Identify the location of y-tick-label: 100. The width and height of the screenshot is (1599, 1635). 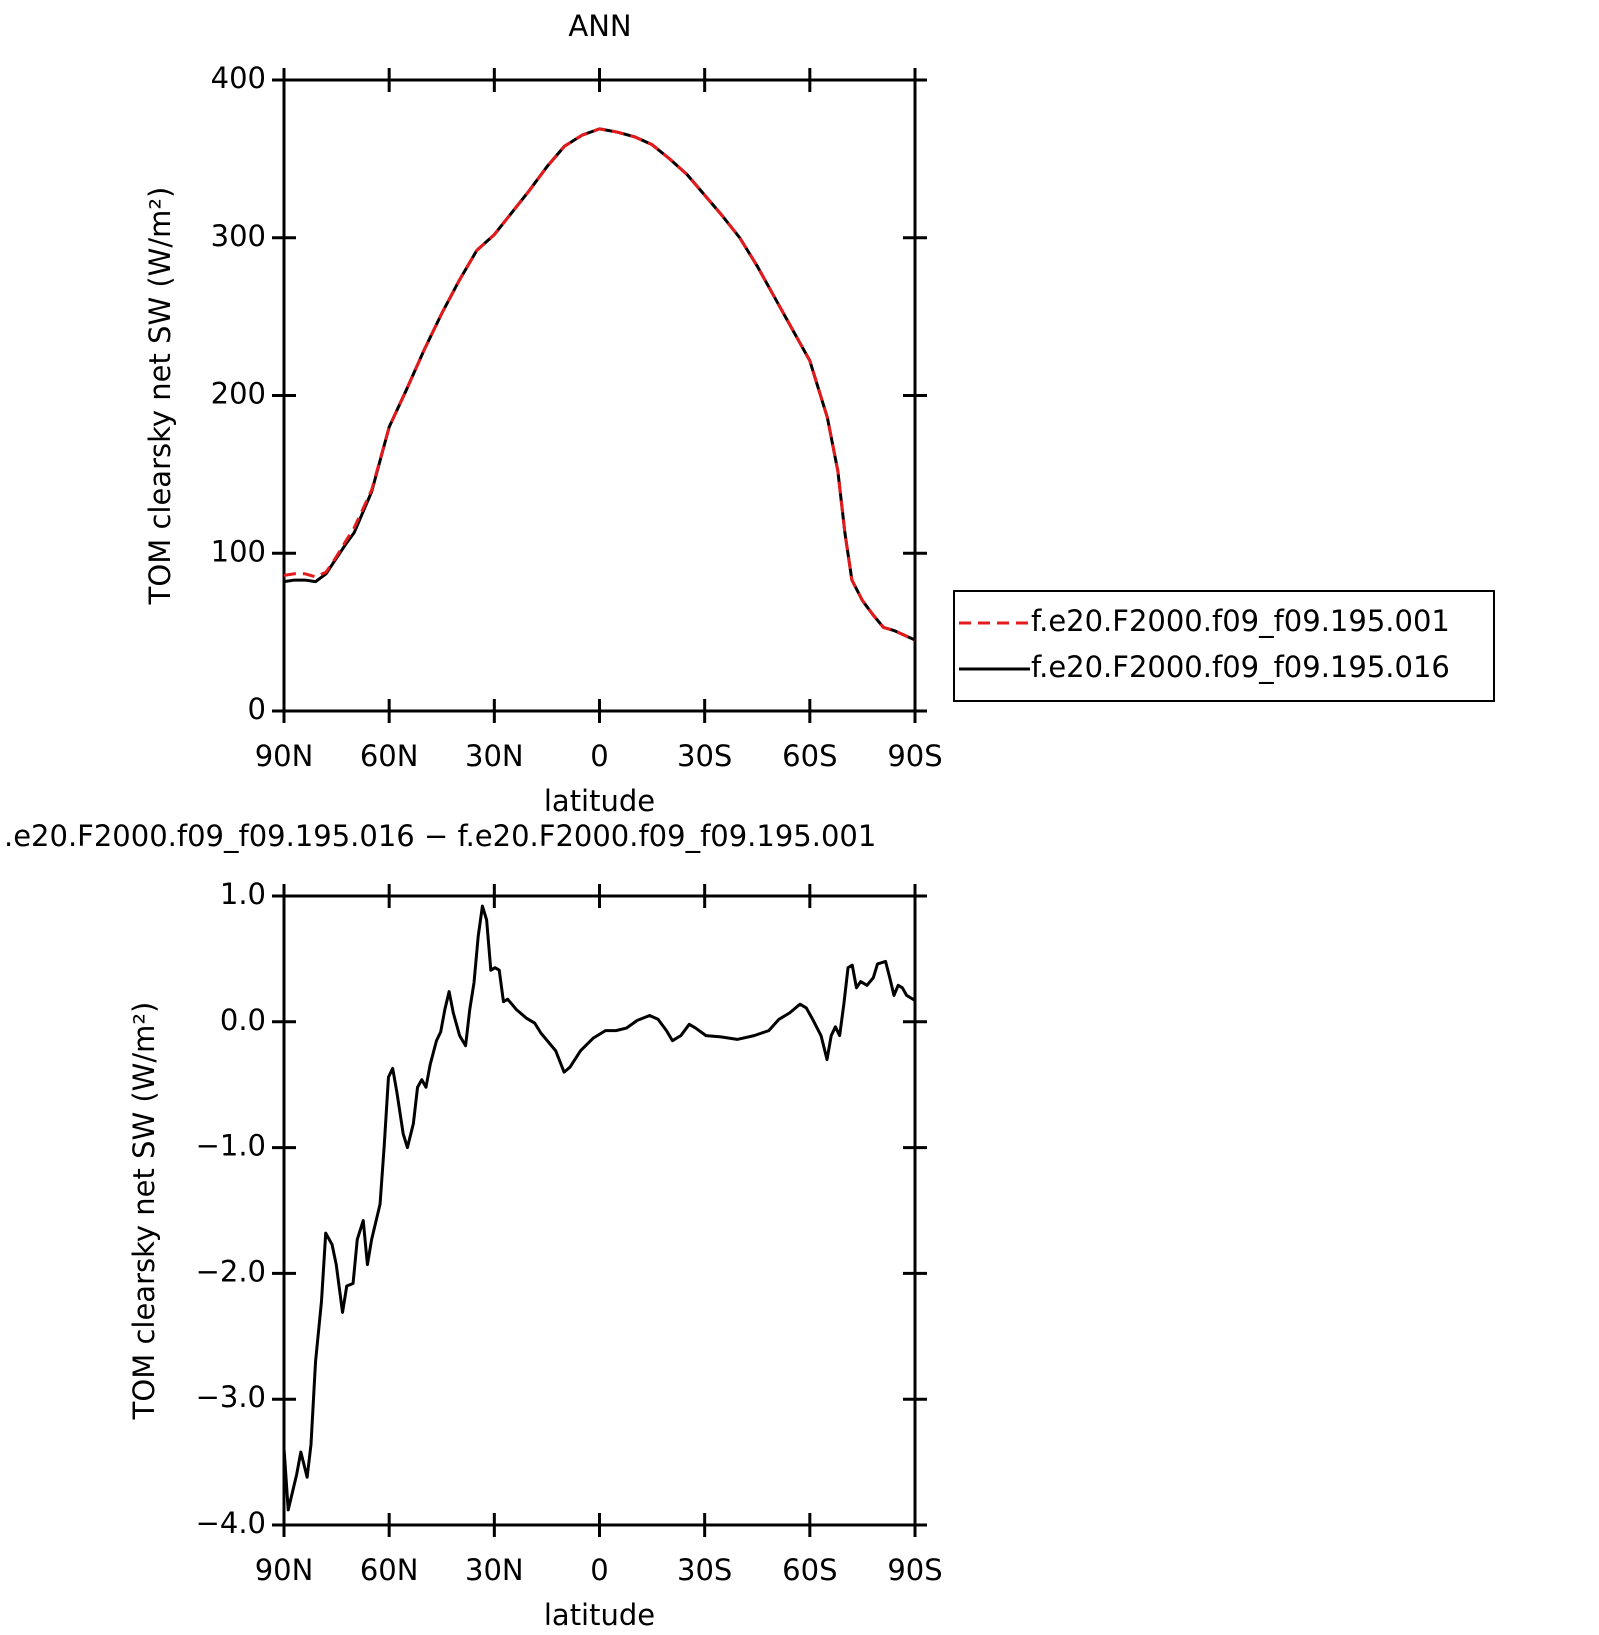
(238, 551).